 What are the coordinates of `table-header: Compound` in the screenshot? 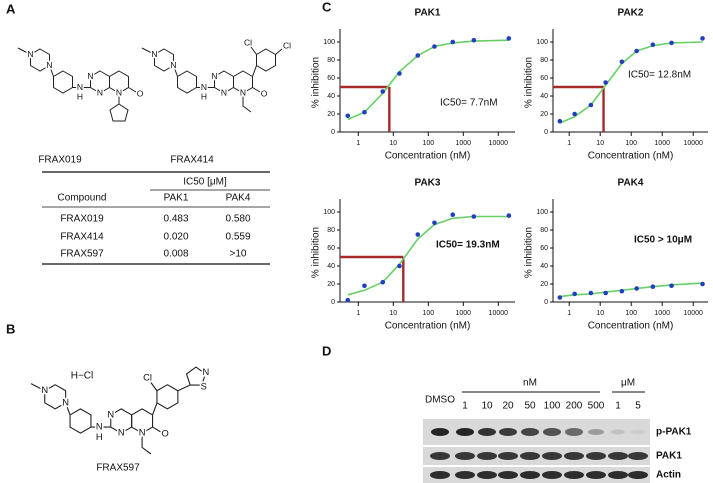 It's located at (82, 198).